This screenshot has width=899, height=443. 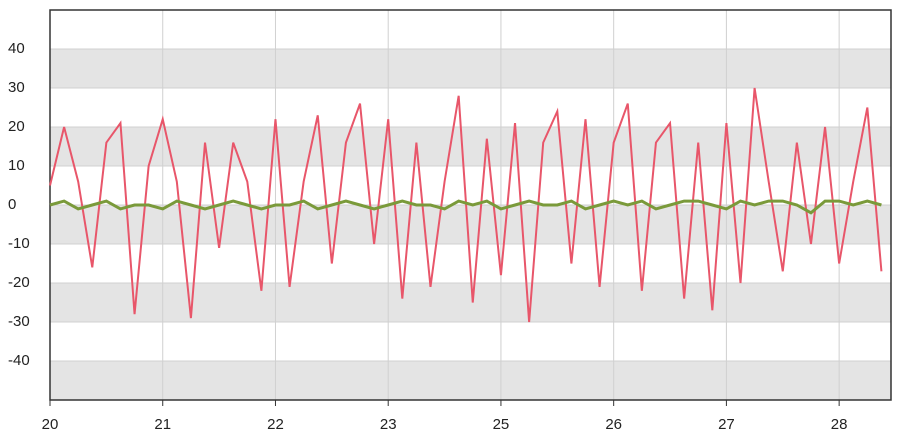 What do you see at coordinates (19, 321) in the screenshot?
I see `y-tick-label: -30` at bounding box center [19, 321].